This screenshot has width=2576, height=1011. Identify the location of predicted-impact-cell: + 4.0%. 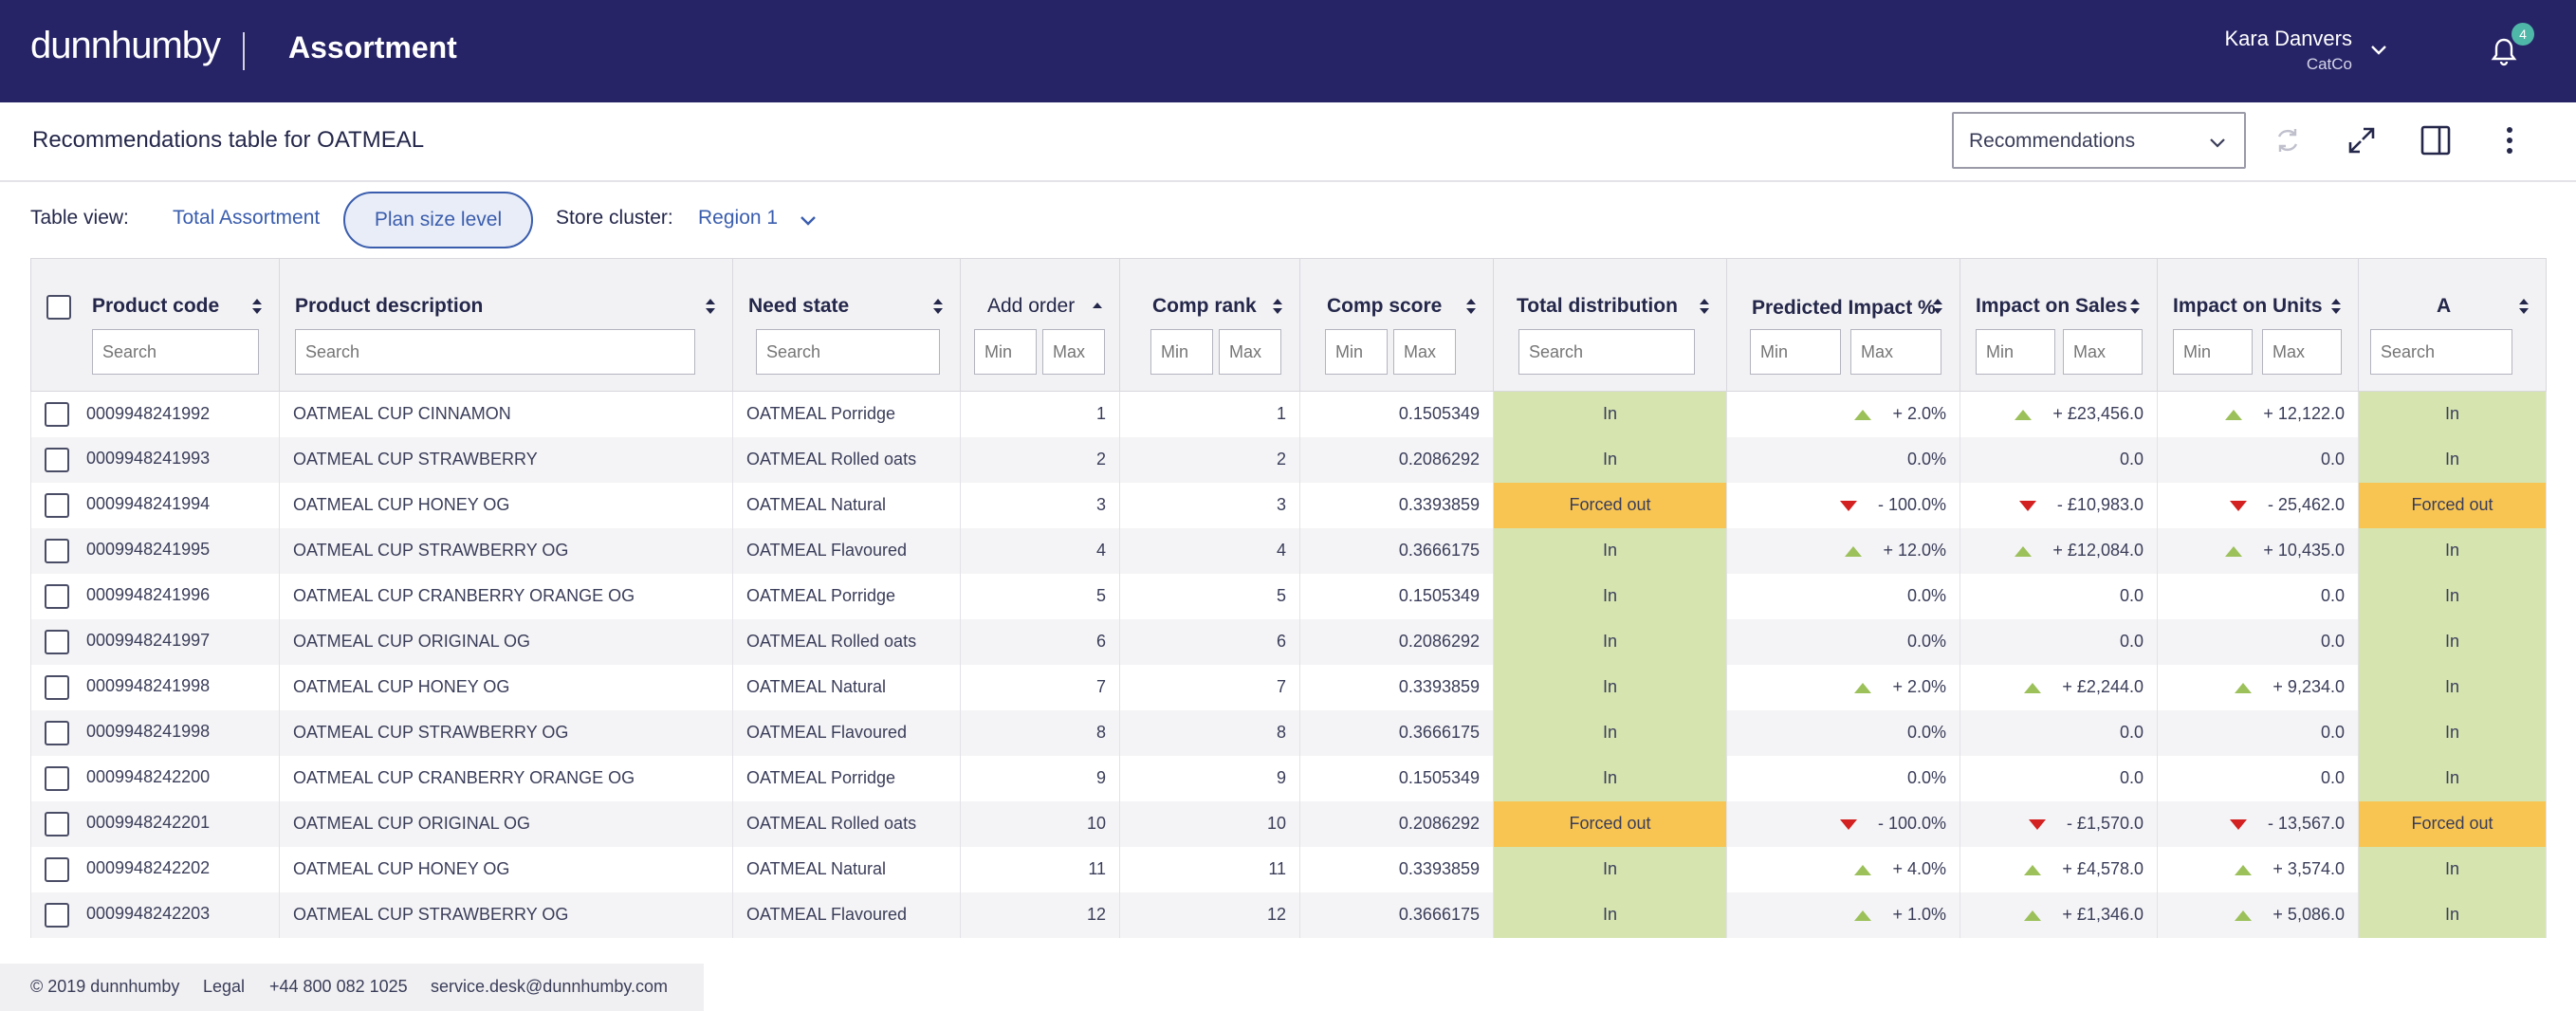
(1843, 869).